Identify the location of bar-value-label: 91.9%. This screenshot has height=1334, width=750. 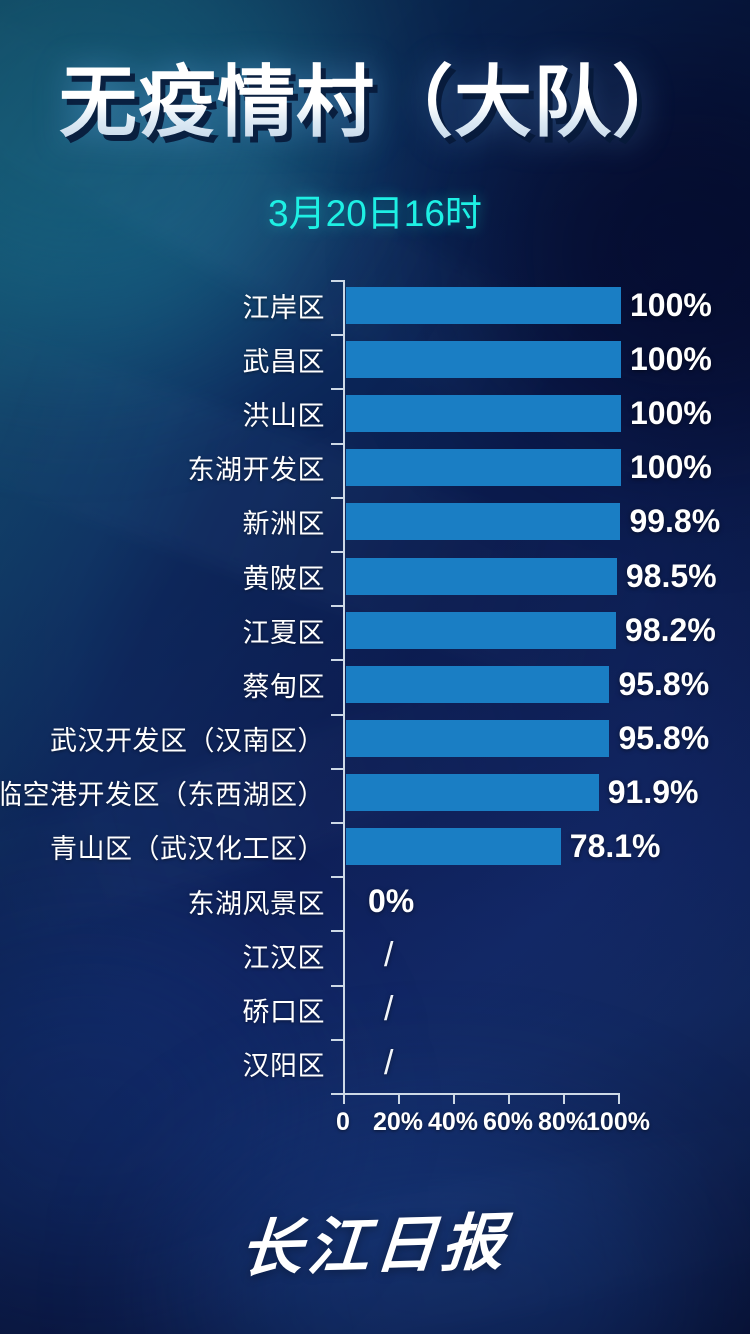
(653, 792).